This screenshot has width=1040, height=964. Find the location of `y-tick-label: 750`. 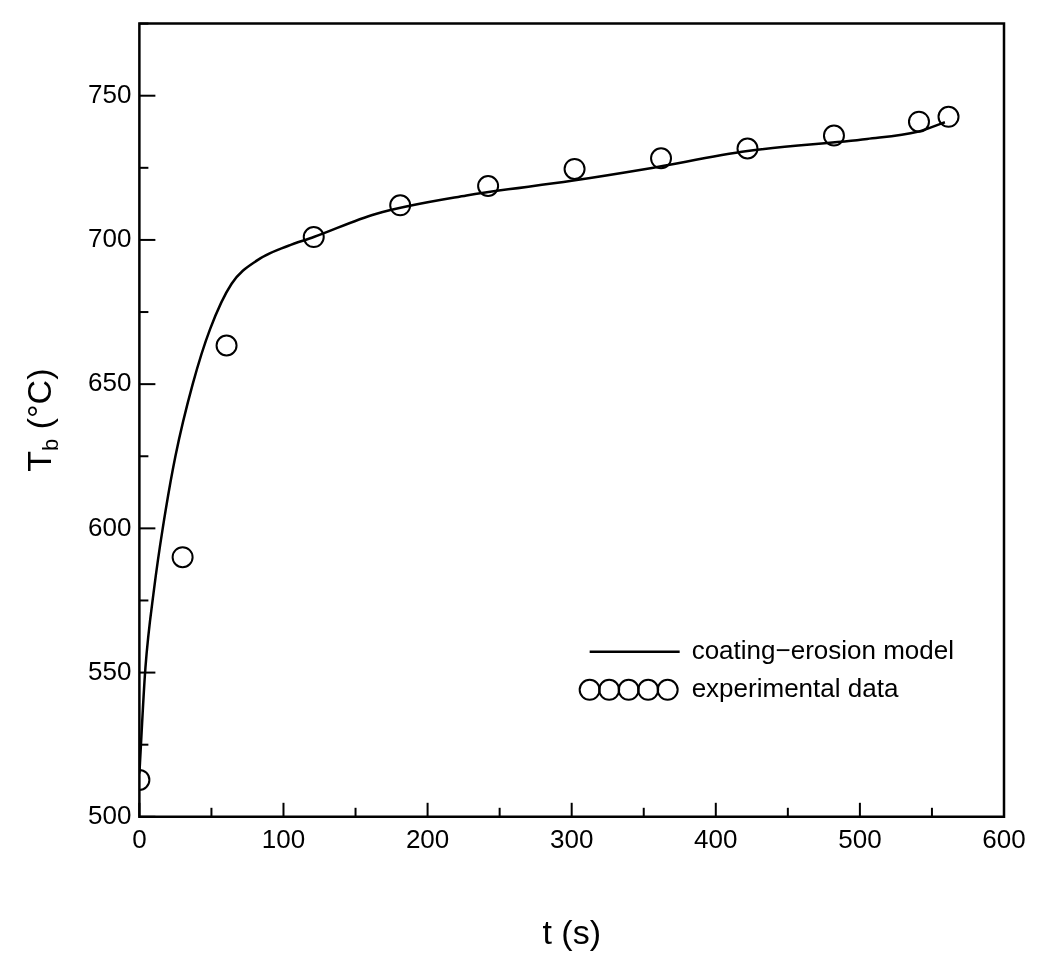

y-tick-label: 750 is located at coordinates (109, 93).